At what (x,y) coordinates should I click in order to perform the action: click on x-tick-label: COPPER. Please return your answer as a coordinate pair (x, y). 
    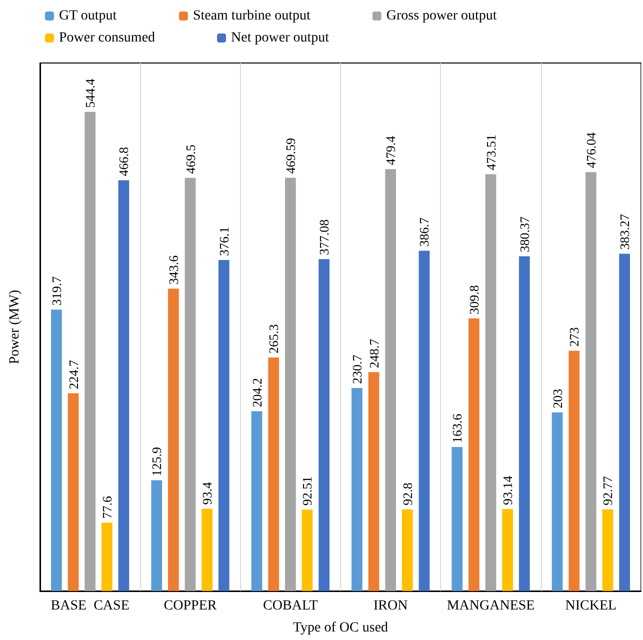
    Looking at the image, I should click on (191, 606).